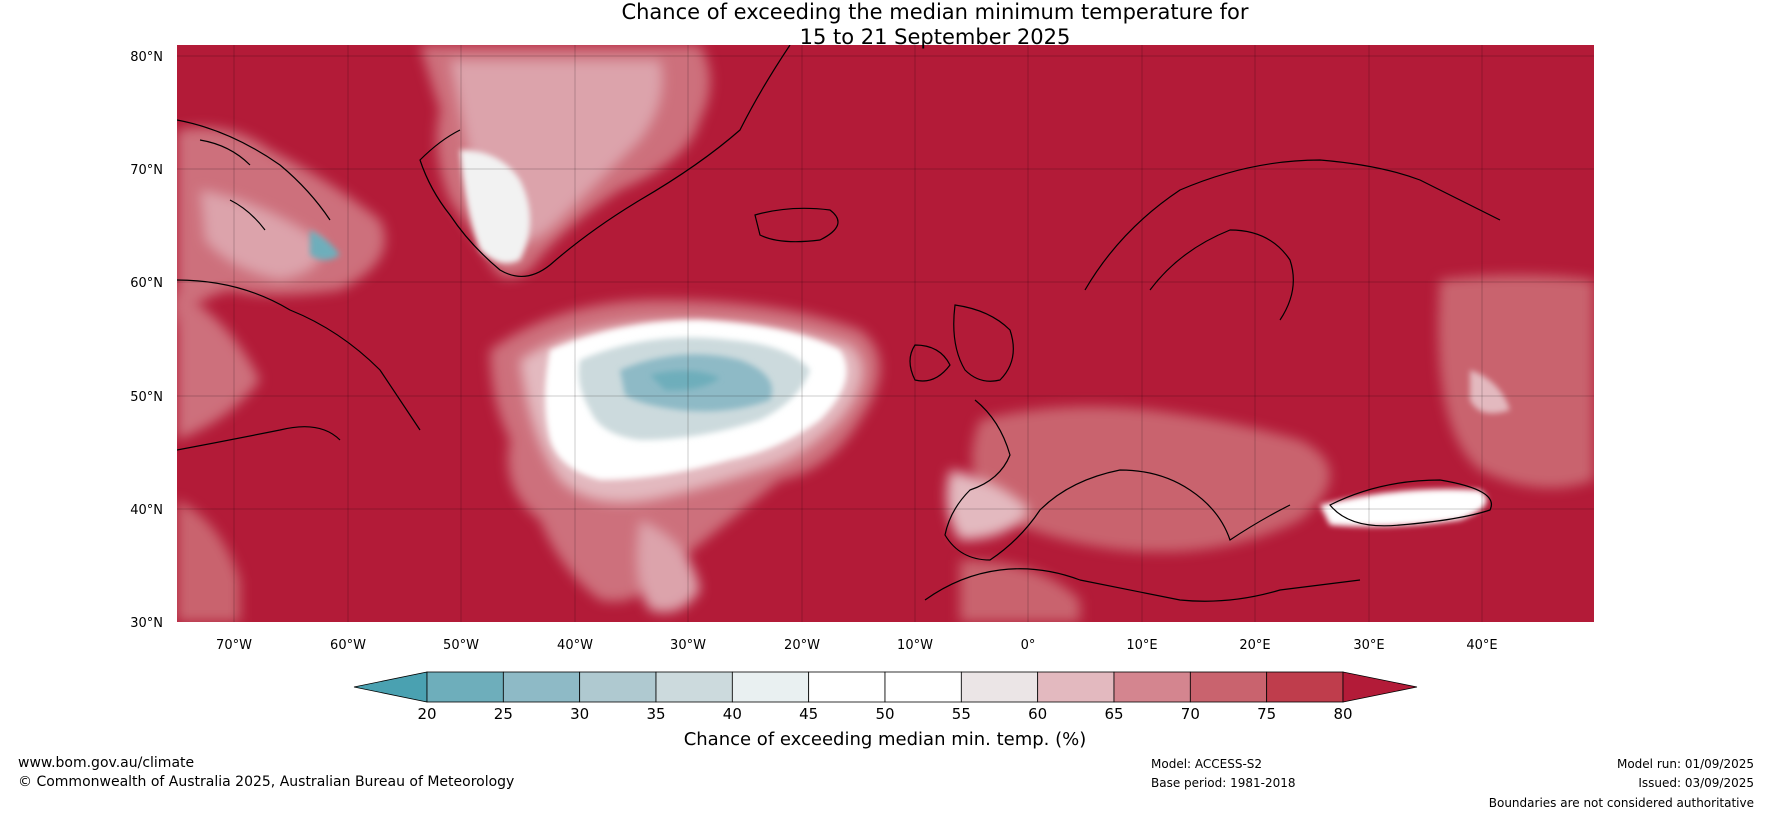 The width and height of the screenshot is (1770, 816). Describe the element at coordinates (234, 645) in the screenshot. I see `lon-label: 70°W` at that location.